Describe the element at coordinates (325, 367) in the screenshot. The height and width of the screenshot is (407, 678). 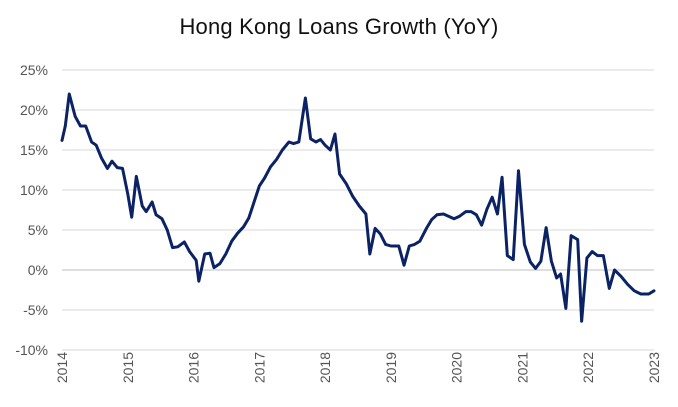
I see `x-tick-label: 2018` at that location.